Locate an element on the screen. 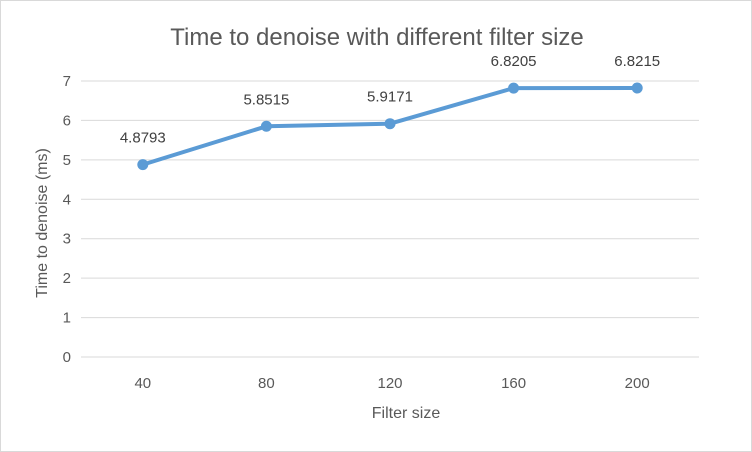 The image size is (752, 452). x-axis-ticks: 40 80 120 160 200 is located at coordinates (391, 383).